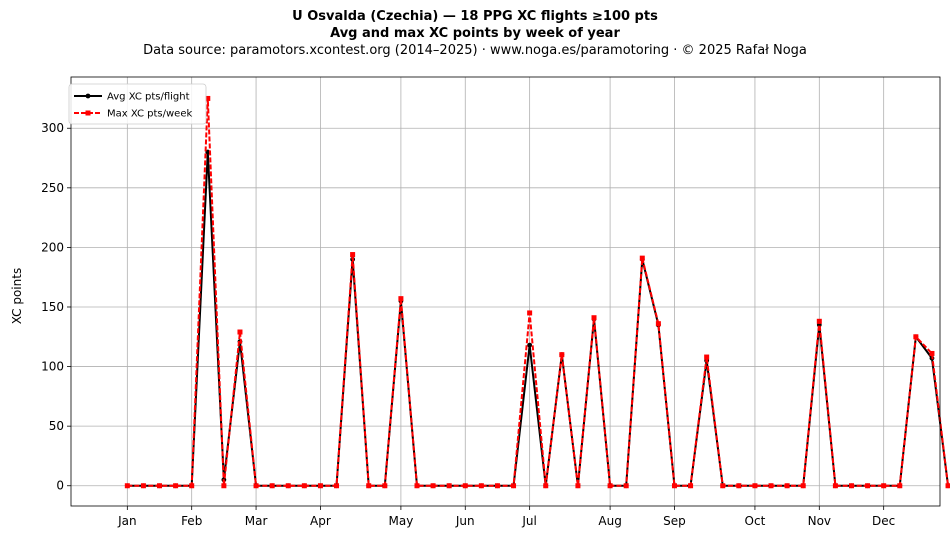 The height and width of the screenshot is (539, 950). I want to click on x-tick-label: Sep, so click(674, 521).